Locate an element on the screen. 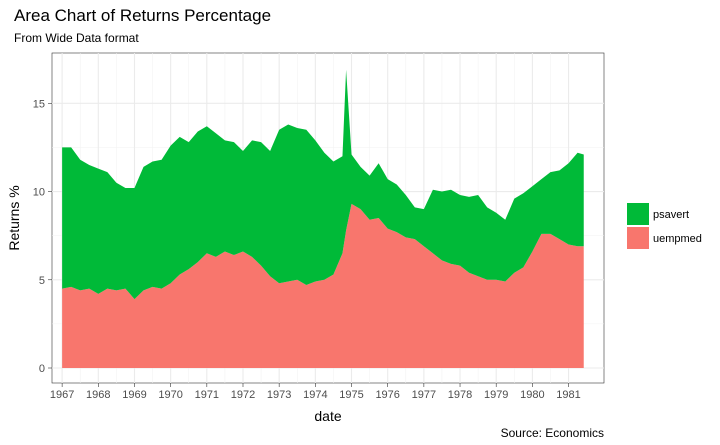 The image size is (720, 445). x-tick-label: 1975 is located at coordinates (351, 395).